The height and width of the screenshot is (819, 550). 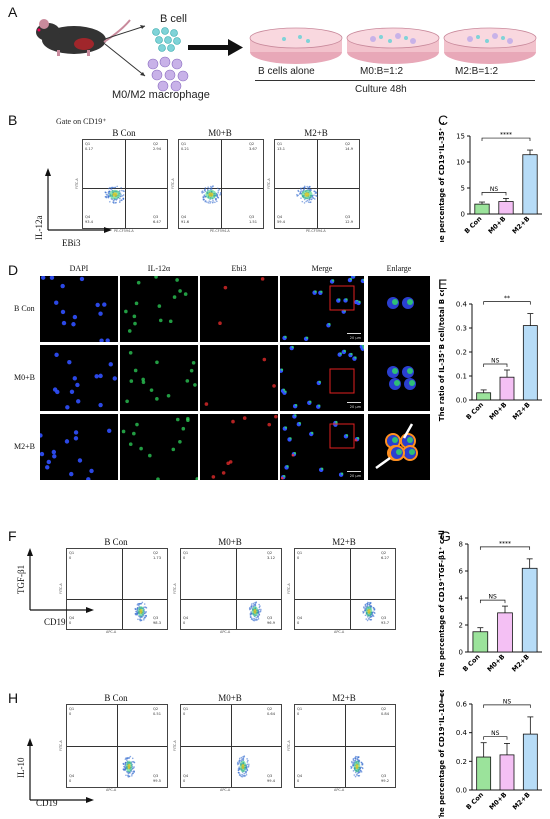 What do you see at coordinates (385, 714) in the screenshot?
I see `quadrant-label: 0.84` at bounding box center [385, 714].